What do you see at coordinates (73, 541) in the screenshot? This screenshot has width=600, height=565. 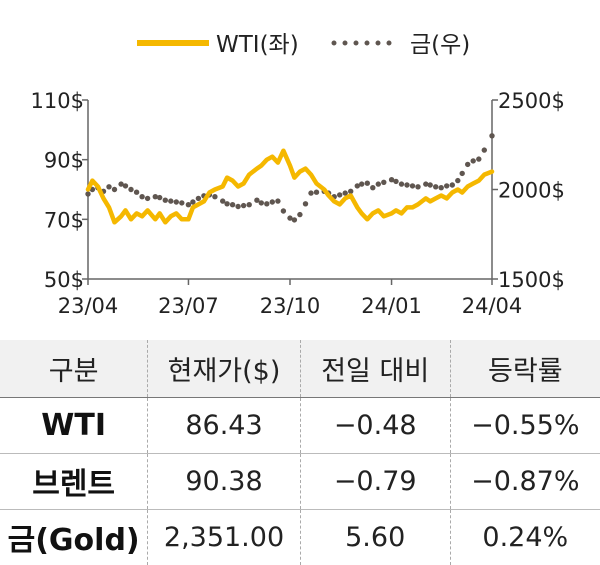 I see `row-name-gold: 금(Gold)` at bounding box center [73, 541].